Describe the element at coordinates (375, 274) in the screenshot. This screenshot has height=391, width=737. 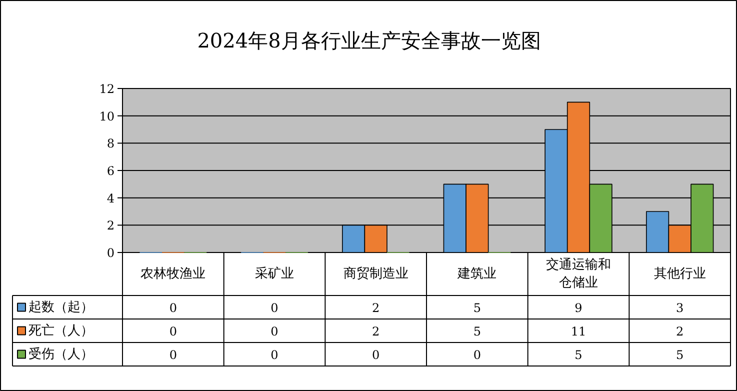
I see `x-tick-label: 商贸制造业` at that location.